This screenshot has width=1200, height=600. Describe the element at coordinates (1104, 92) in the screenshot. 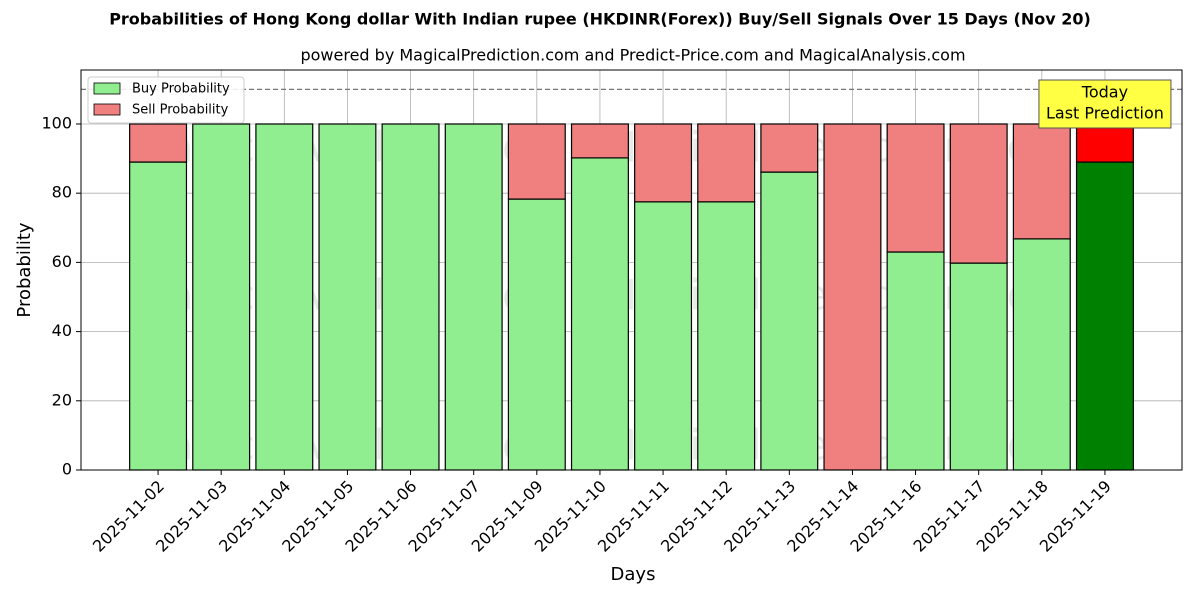

I see `annotation-text: Today` at that location.